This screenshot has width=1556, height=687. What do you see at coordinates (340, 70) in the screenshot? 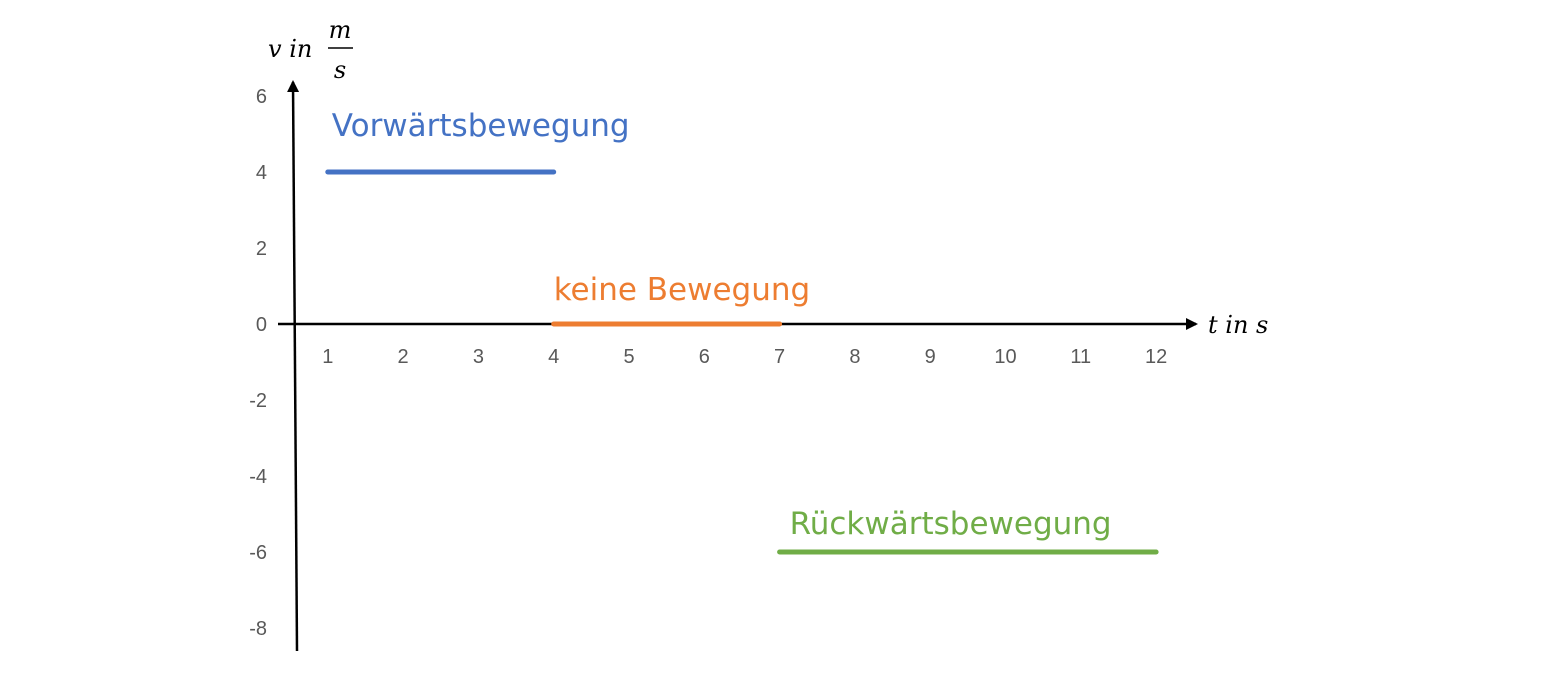
I see `y-axis-label-denominator: s` at bounding box center [340, 70].